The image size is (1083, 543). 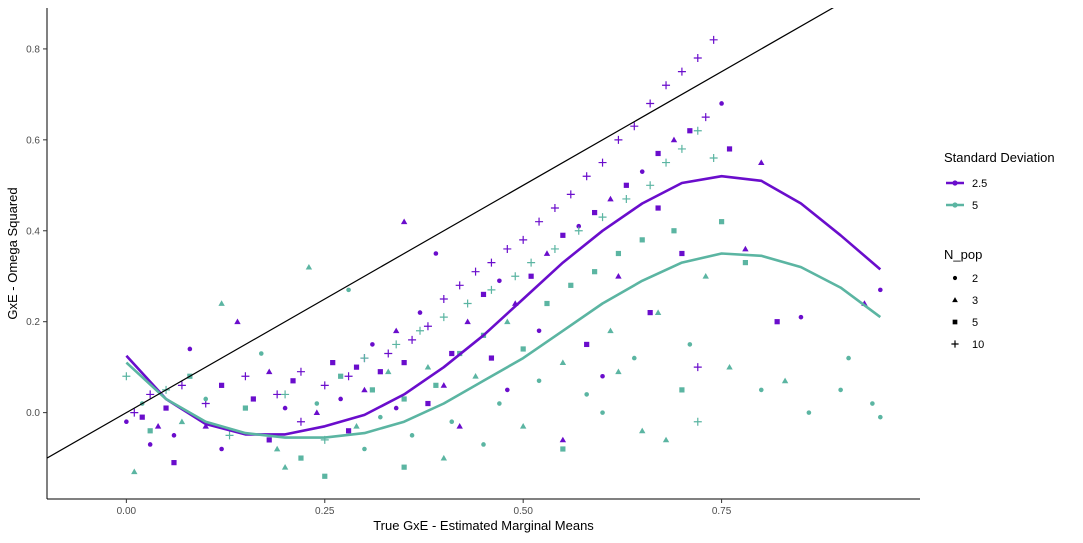 What do you see at coordinates (424, 508) in the screenshot?
I see `x-ticks: 0.00 0.25 0.50 0.75` at bounding box center [424, 508].